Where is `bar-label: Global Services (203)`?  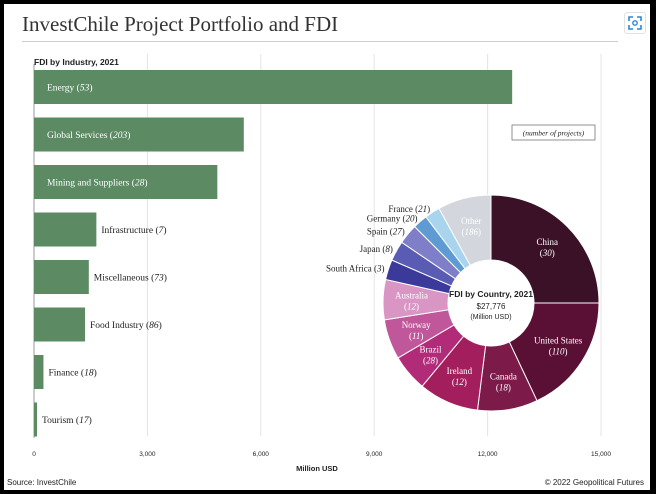
bar-label: Global Services (203) is located at coordinates (88, 135).